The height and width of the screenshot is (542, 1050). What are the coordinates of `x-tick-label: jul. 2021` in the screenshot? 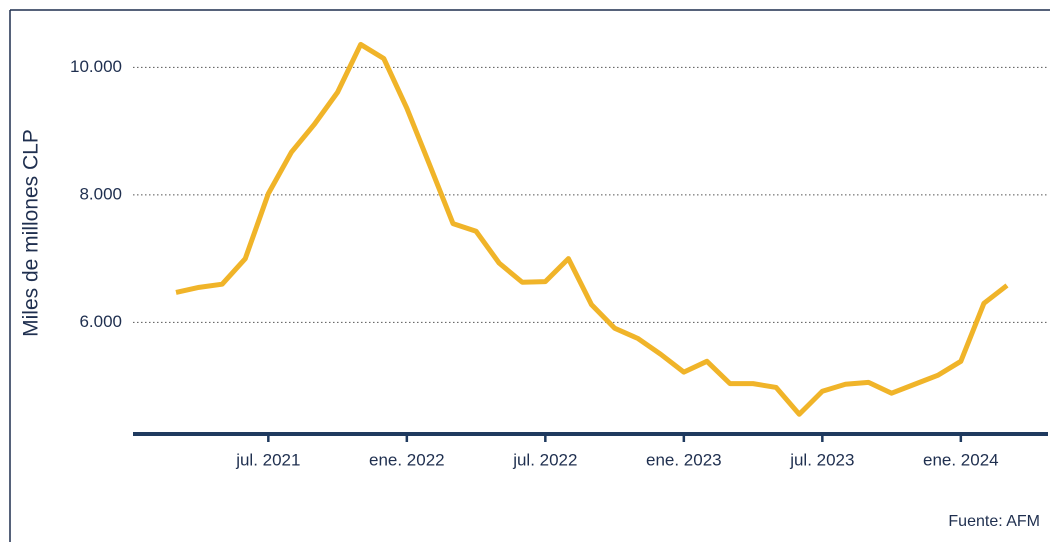 It's located at (267, 459).